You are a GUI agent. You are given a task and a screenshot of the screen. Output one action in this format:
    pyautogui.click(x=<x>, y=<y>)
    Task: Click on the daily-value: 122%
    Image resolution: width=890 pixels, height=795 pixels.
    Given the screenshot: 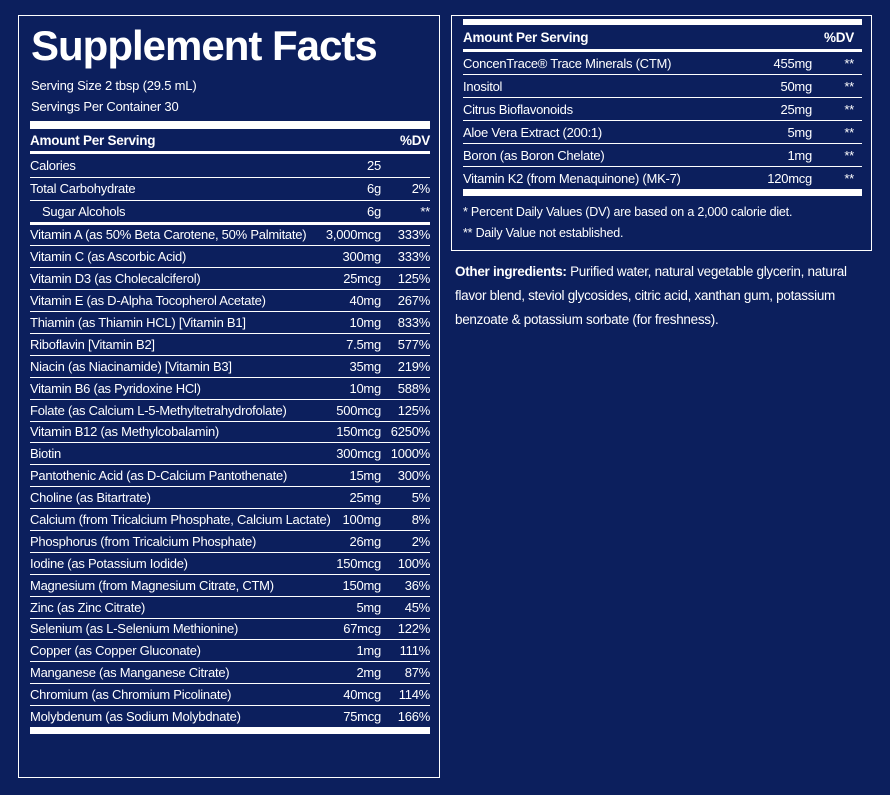 What is the action you would take?
    pyautogui.click(x=414, y=629)
    